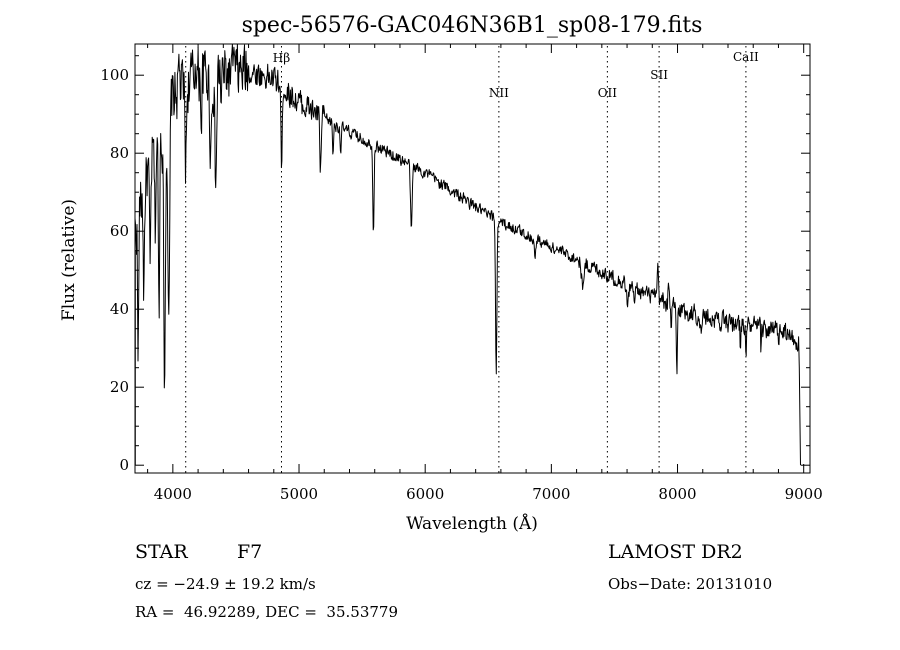 The height and width of the screenshot is (650, 900). I want to click on survey-label: LAMOST DR2, so click(675, 552).